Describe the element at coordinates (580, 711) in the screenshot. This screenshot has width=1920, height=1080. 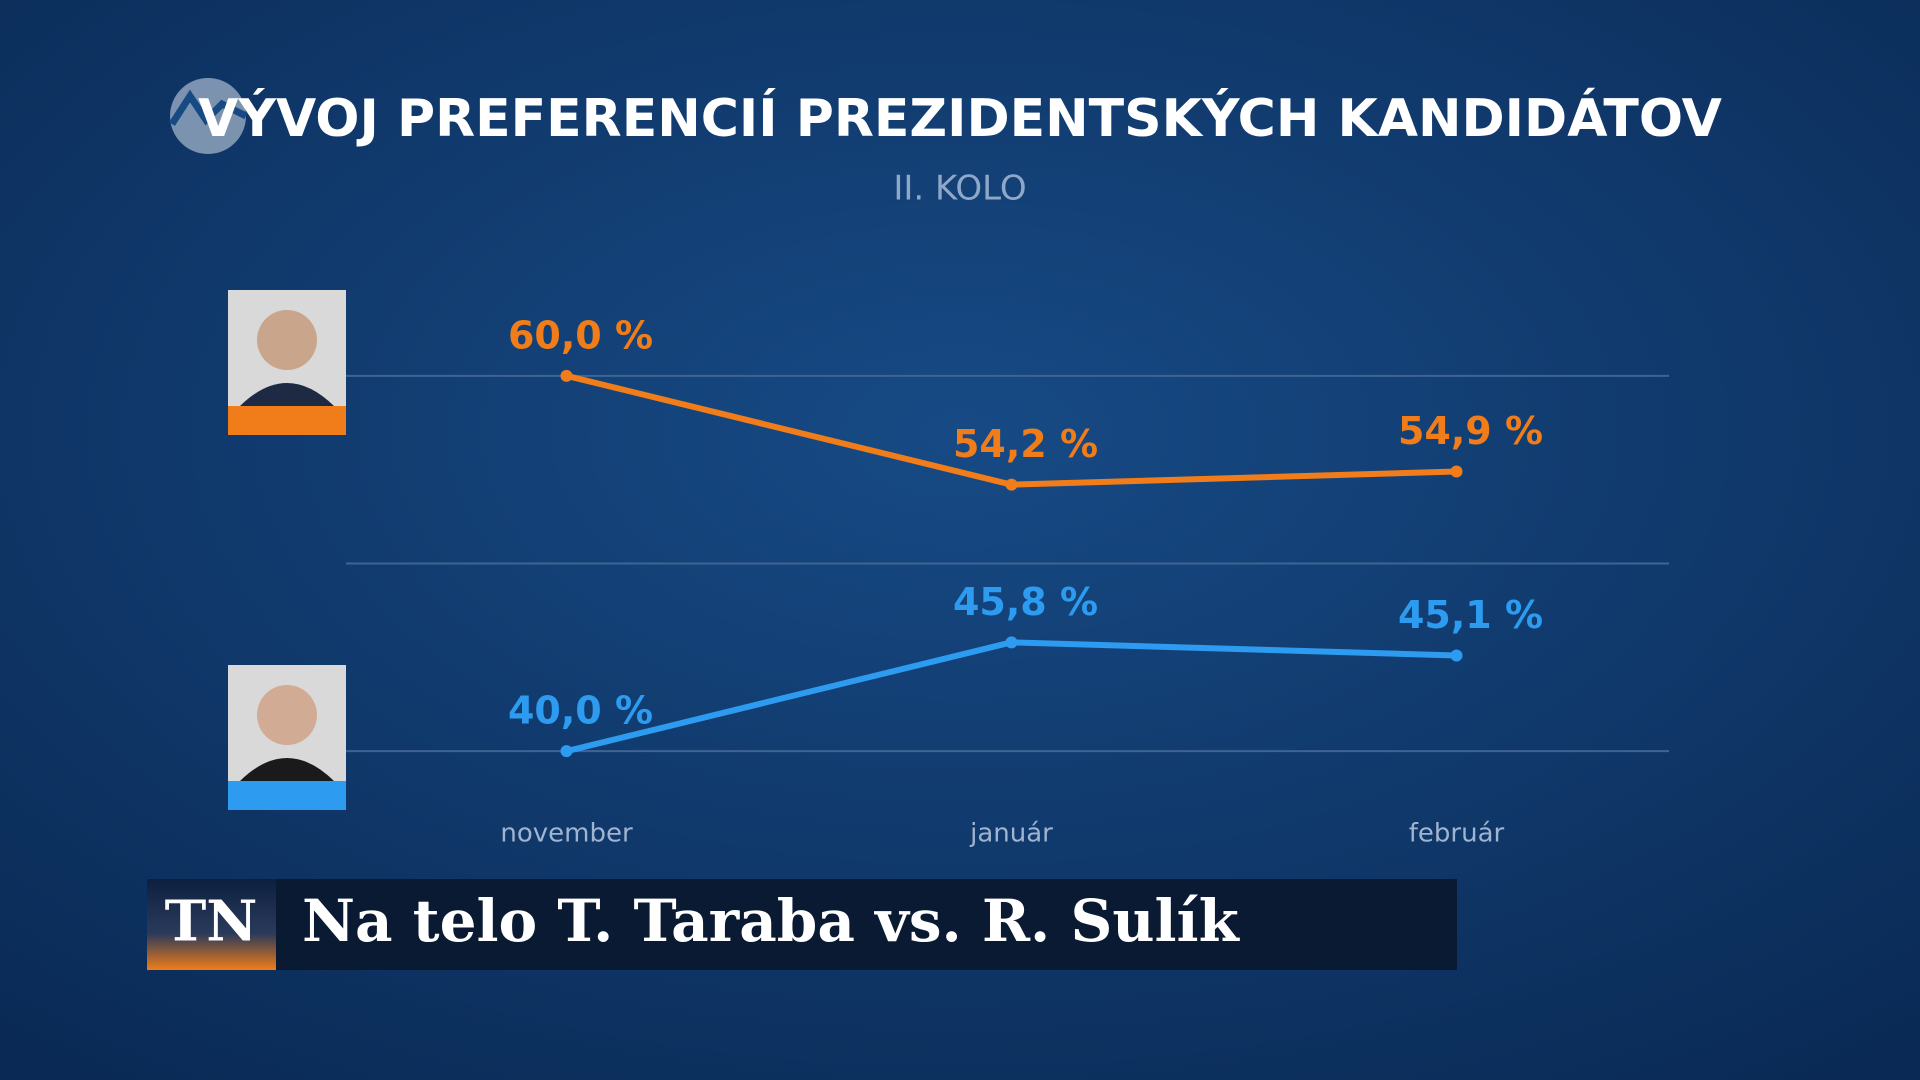
I see `data-label: 40,0 %` at that location.